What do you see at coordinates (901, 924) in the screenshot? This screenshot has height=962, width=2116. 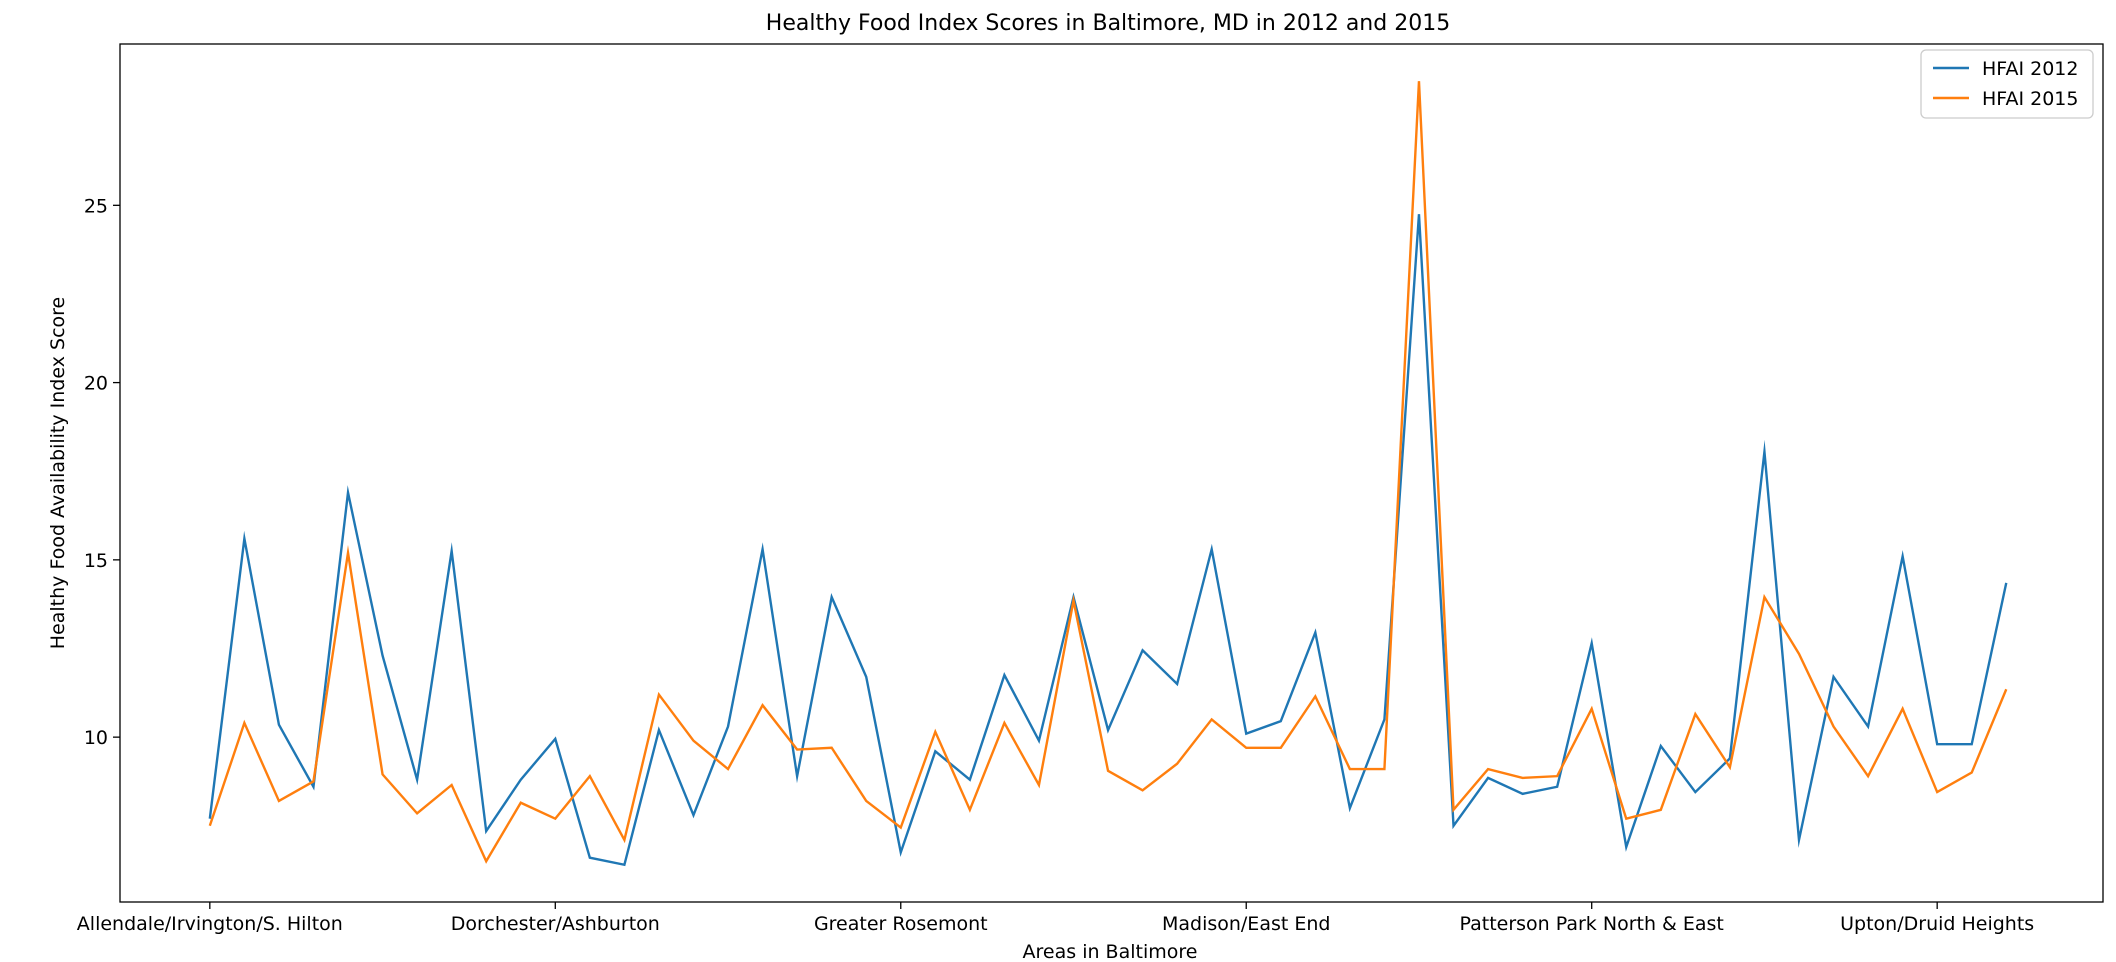 I see `x-tick-label: Greater Rosemont` at bounding box center [901, 924].